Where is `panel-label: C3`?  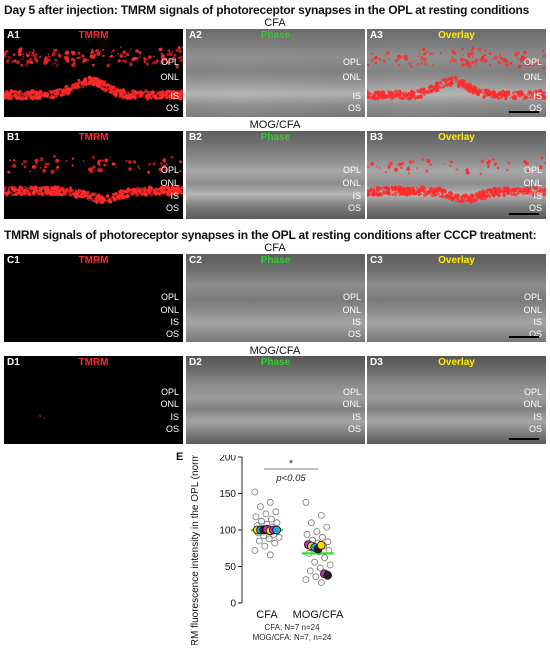 panel-label: C3 is located at coordinates (376, 260).